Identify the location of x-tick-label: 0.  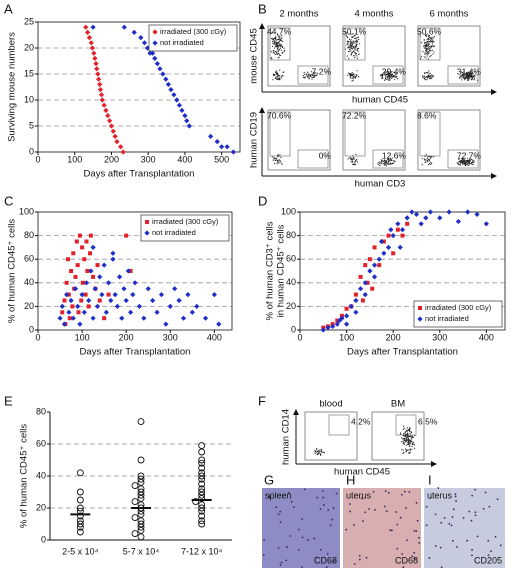
(37, 337).